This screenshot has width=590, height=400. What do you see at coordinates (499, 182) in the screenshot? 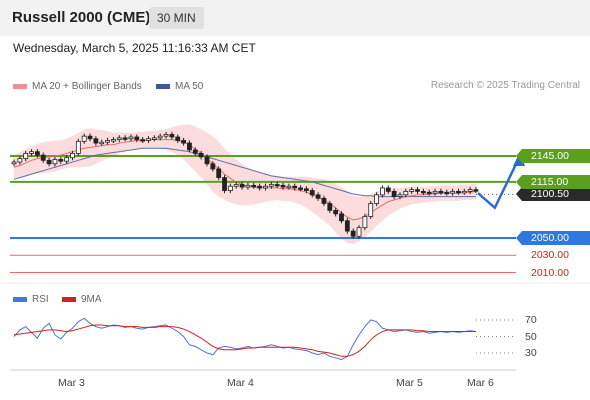
I see `scenario-arrow` at bounding box center [499, 182].